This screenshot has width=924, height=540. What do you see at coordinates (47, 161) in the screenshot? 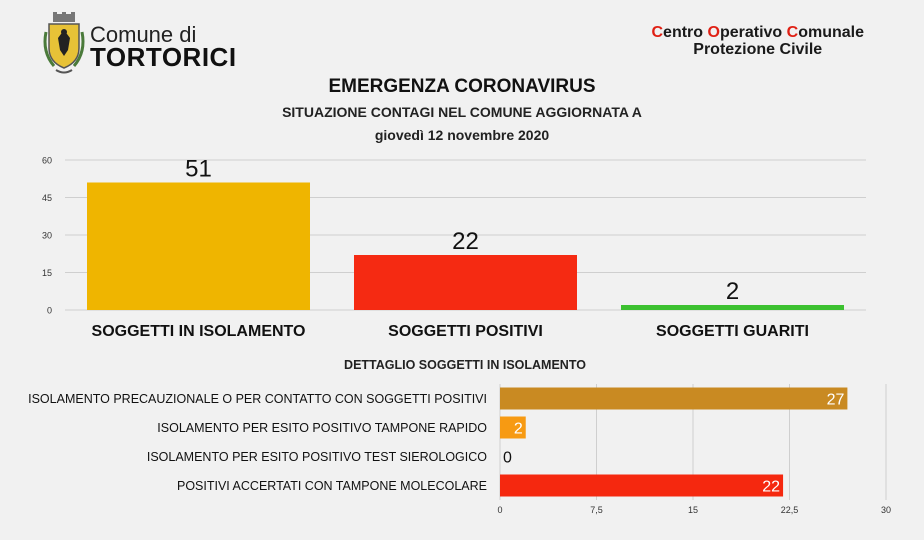
I see `y-tick-label: 60` at bounding box center [47, 161].